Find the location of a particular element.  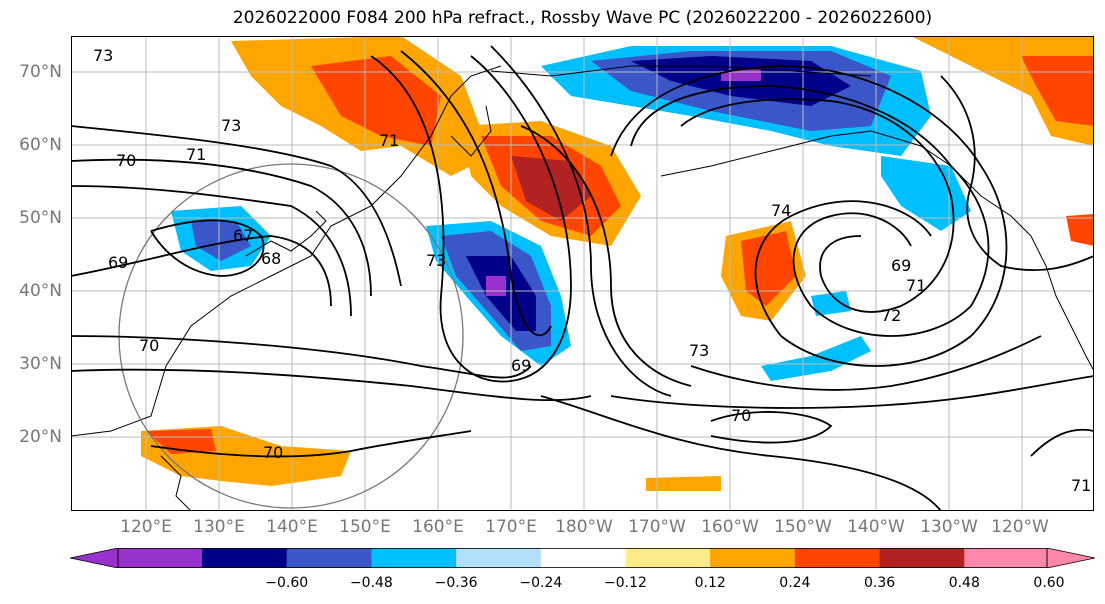

coastline-north-america is located at coordinates (1062, 303).